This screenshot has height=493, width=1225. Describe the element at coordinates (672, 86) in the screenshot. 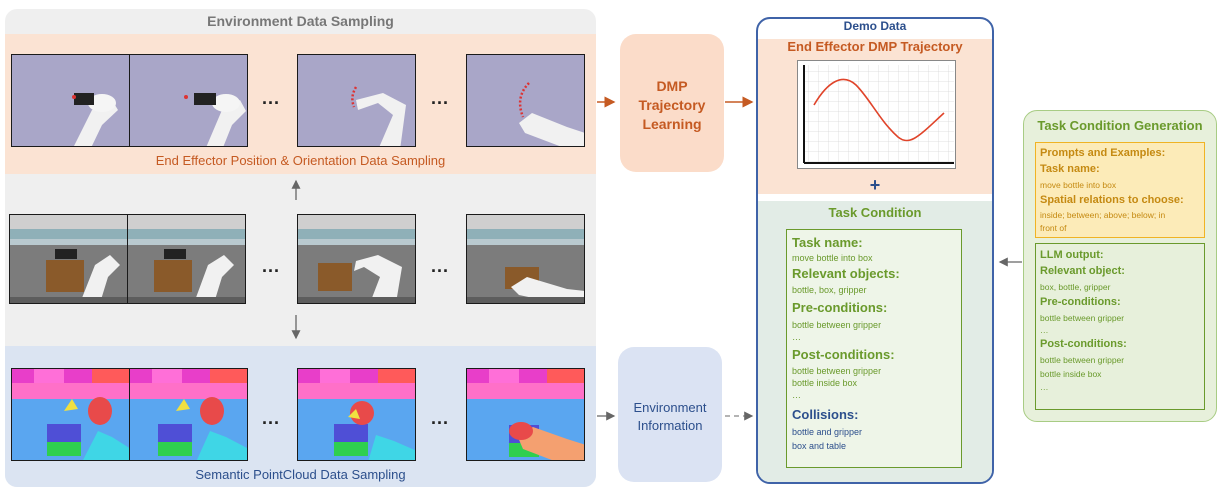

I see `dmp-line-1: DMP` at that location.